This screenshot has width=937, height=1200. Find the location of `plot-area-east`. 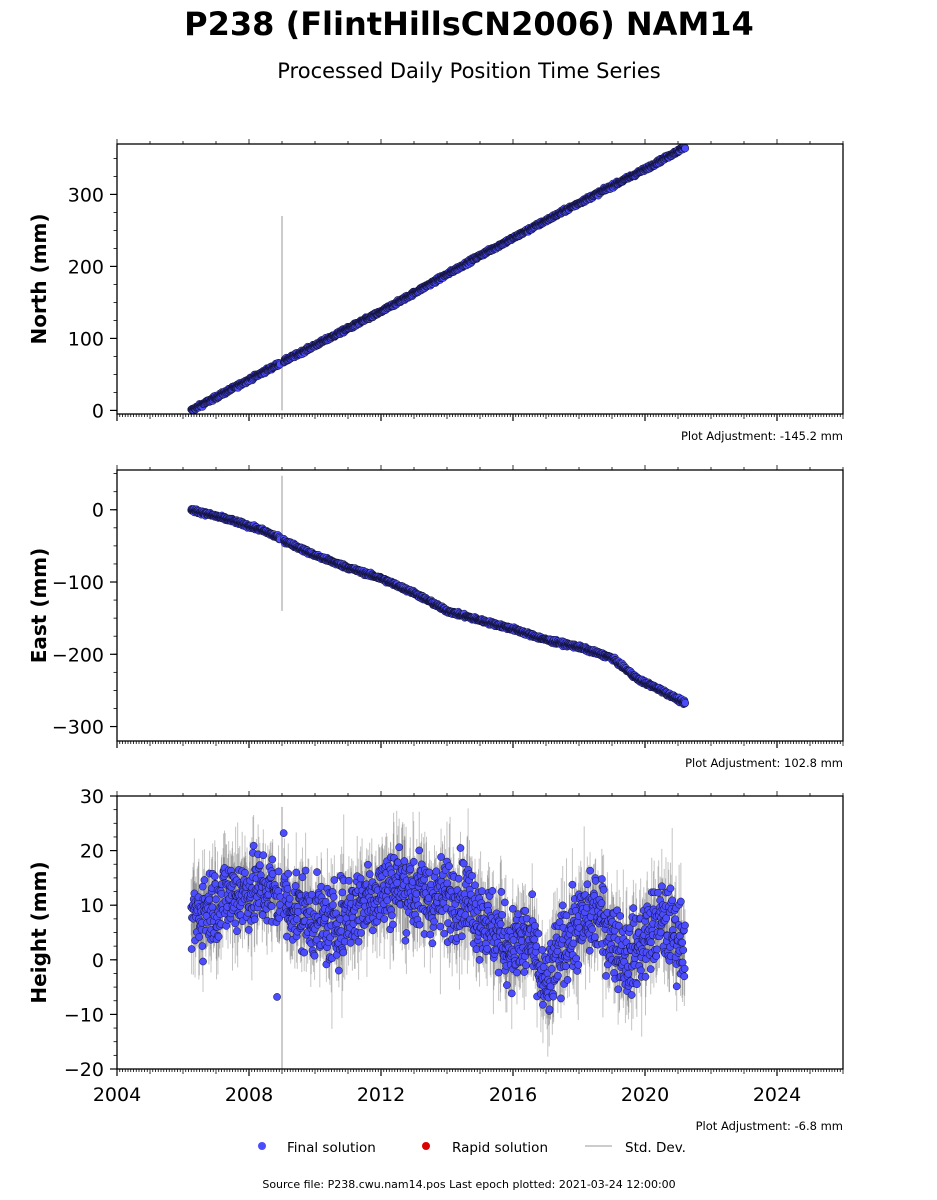

plot-area-east is located at coordinates (438, 591).